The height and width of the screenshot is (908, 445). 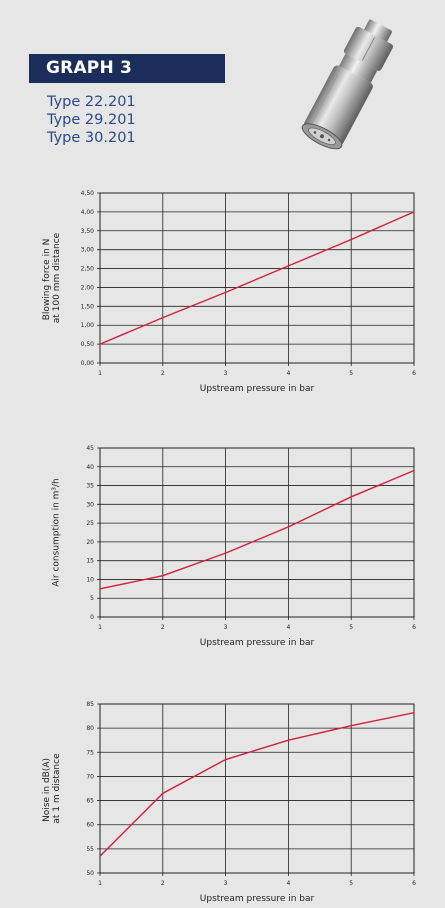 I want to click on y-tick-label: 3,00, so click(x=88, y=250).